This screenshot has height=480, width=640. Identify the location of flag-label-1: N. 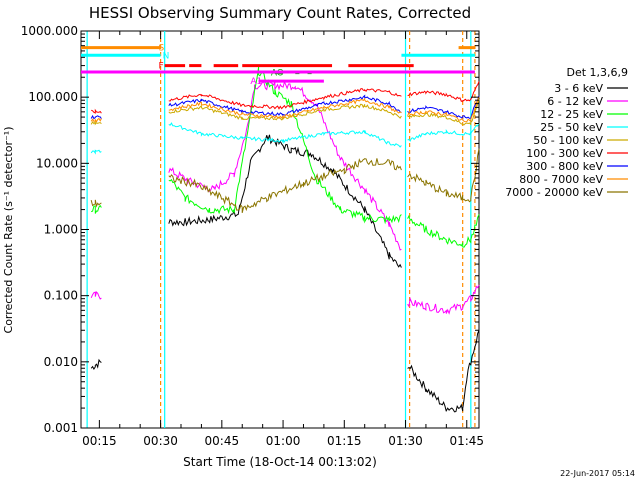
(166, 56).